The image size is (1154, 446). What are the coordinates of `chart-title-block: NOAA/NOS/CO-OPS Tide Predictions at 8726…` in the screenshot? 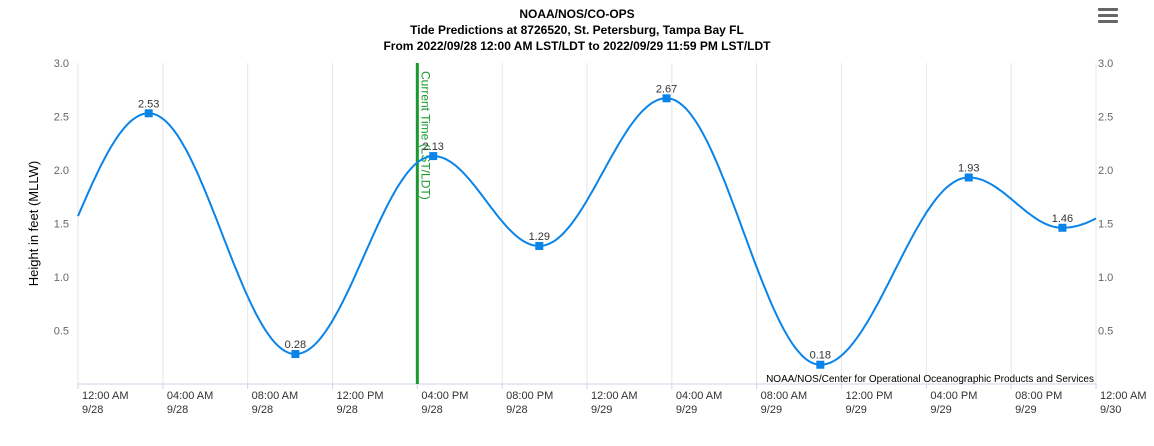 It's located at (577, 30).